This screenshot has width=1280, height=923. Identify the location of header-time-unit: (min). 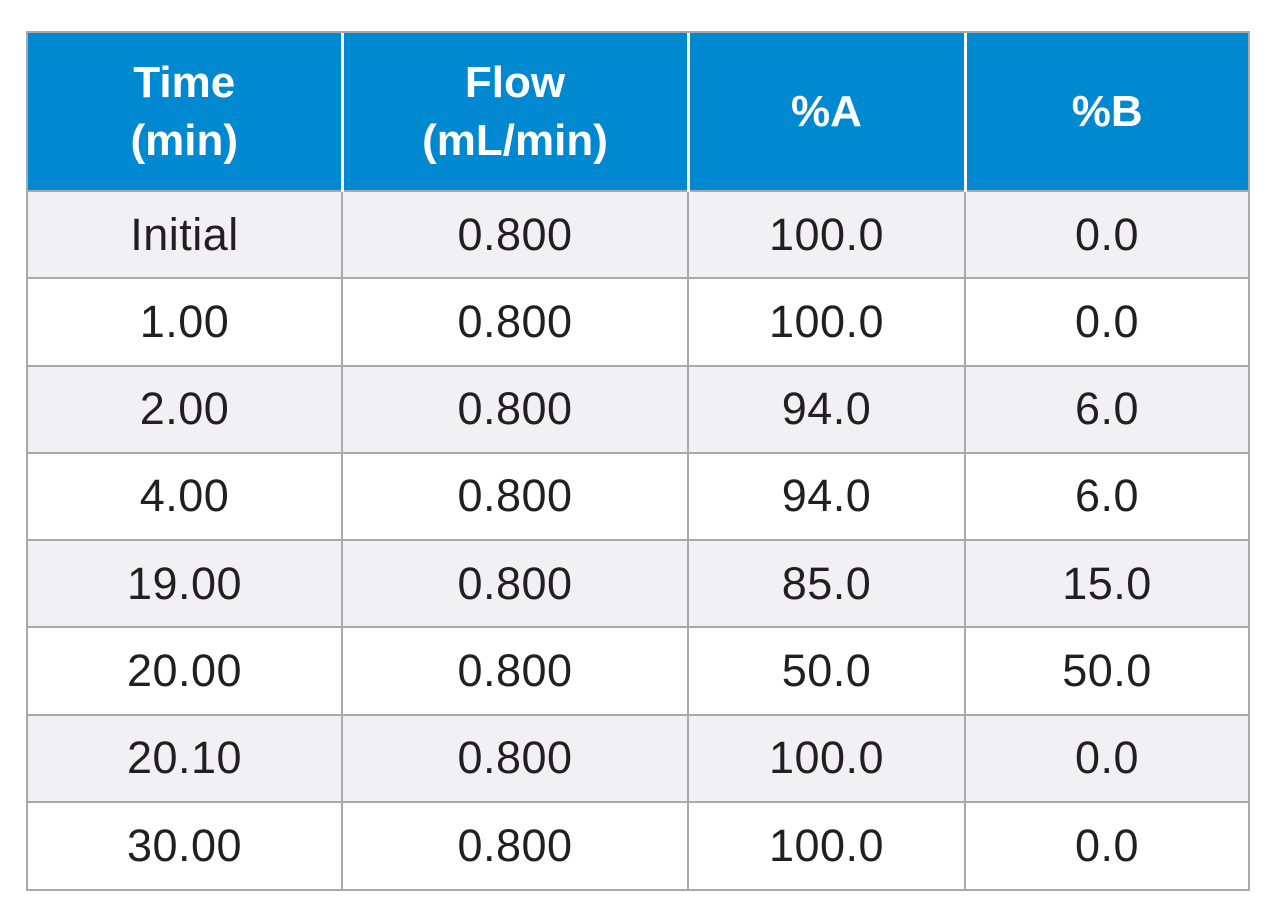
(184, 140).